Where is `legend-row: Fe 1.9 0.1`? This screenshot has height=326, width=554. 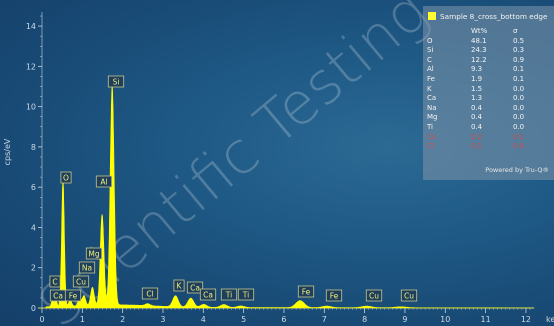 legend-row: Fe 1.9 0.1 is located at coordinates (485, 80).